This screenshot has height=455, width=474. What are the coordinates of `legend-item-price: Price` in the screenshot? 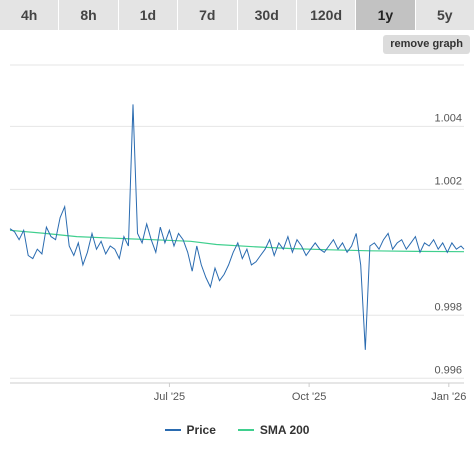 It's located at (190, 430).